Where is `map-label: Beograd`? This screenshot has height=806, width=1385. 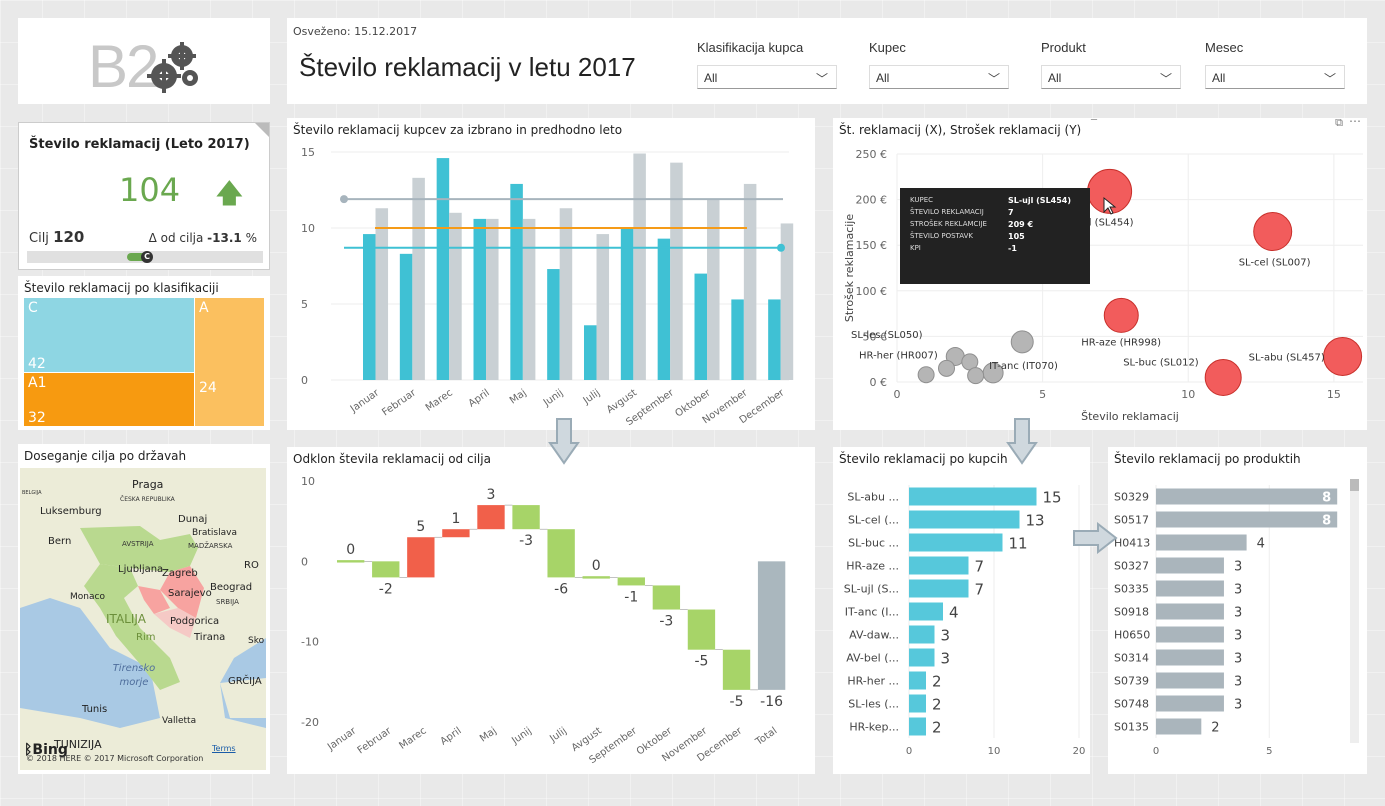 map-label: Beograd is located at coordinates (231, 587).